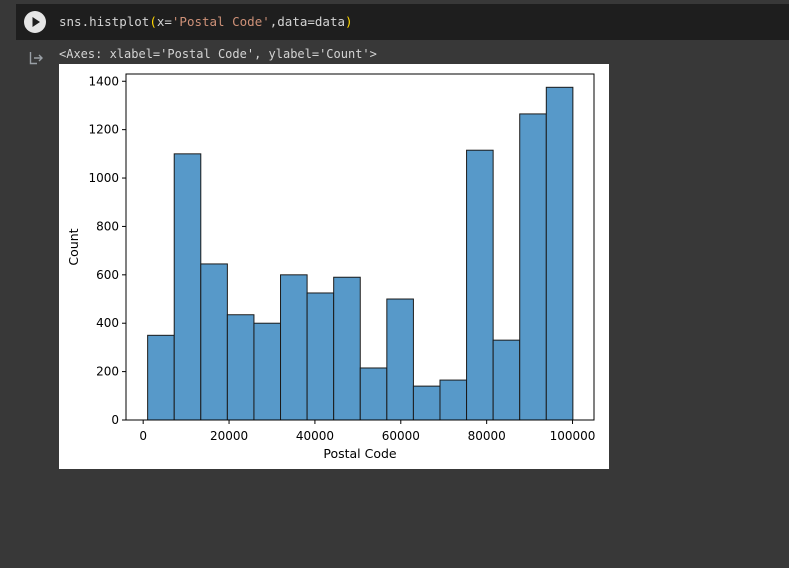 Image resolution: width=789 pixels, height=568 pixels. Describe the element at coordinates (349, 21) in the screenshot. I see `code-close-paren: )` at that location.